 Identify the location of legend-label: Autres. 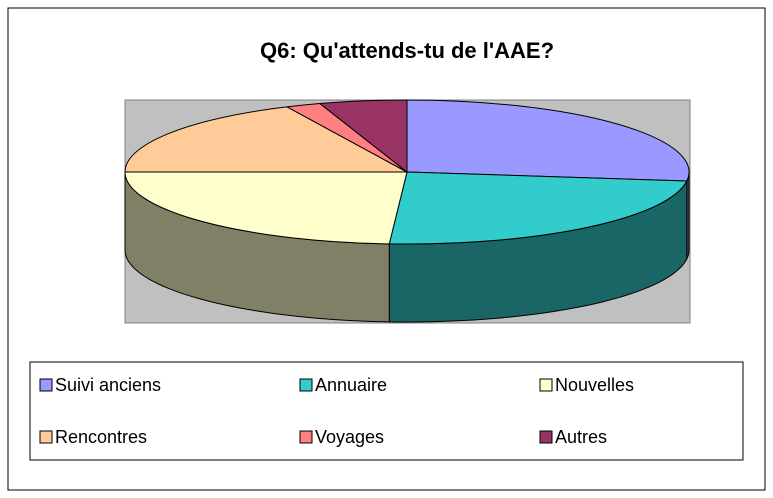
(581, 437).